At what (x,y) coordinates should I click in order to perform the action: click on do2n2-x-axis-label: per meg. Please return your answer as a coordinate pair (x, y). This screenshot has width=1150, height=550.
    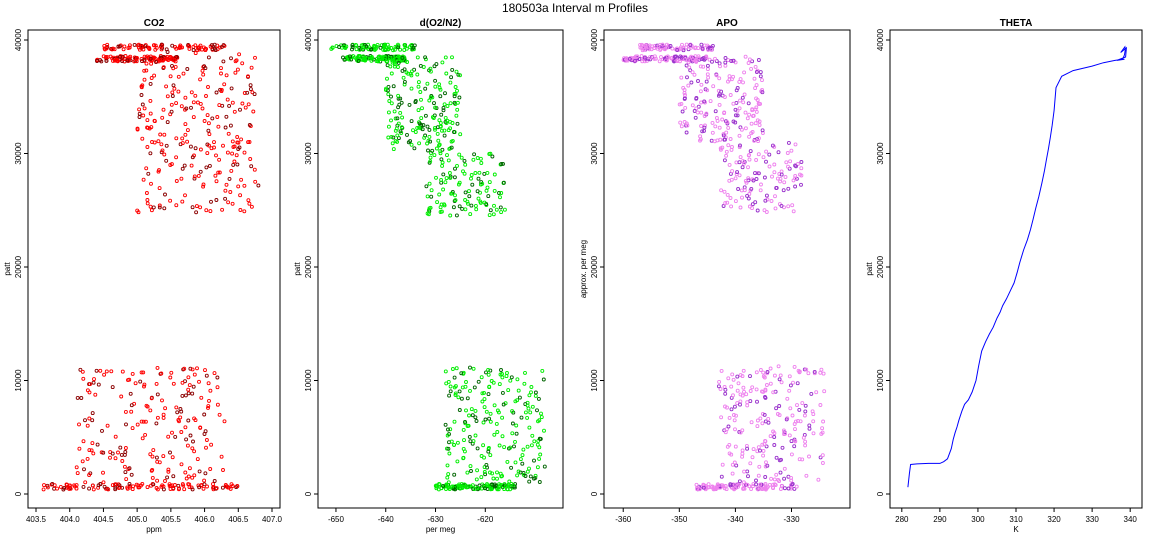
    Looking at the image, I should click on (440, 529).